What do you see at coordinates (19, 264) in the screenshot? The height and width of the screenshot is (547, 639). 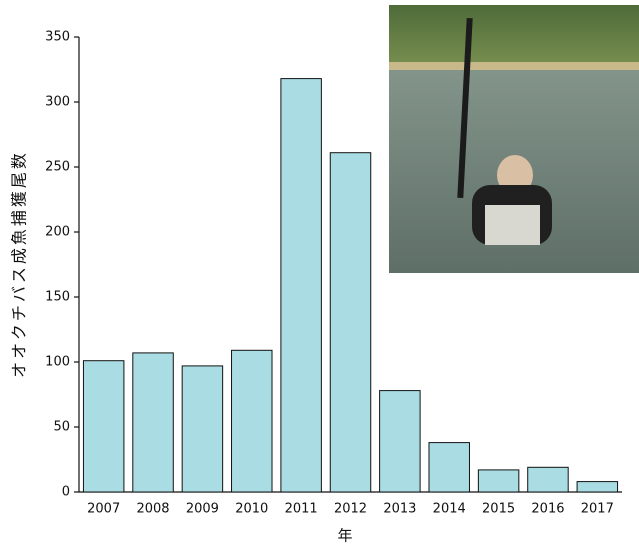 I see `y-axis-label: オオクチバス成魚捕獲尾数` at bounding box center [19, 264].